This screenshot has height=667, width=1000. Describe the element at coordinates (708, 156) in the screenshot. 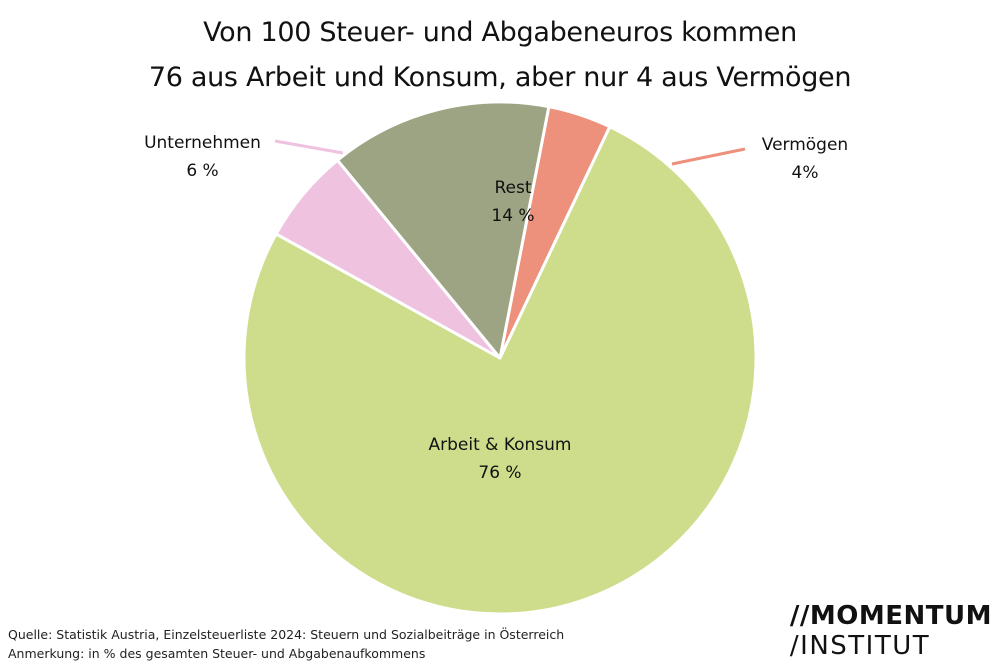

I see `leader-line-vermoegen` at that location.